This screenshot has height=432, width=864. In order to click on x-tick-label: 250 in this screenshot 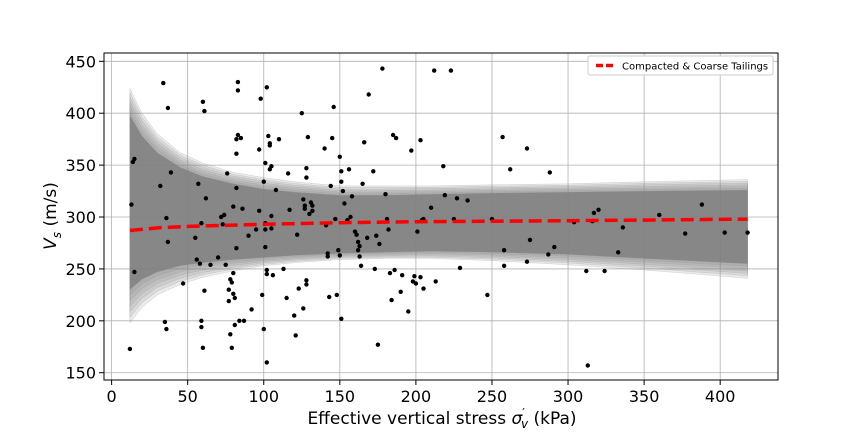, I will do `click(492, 396)`.